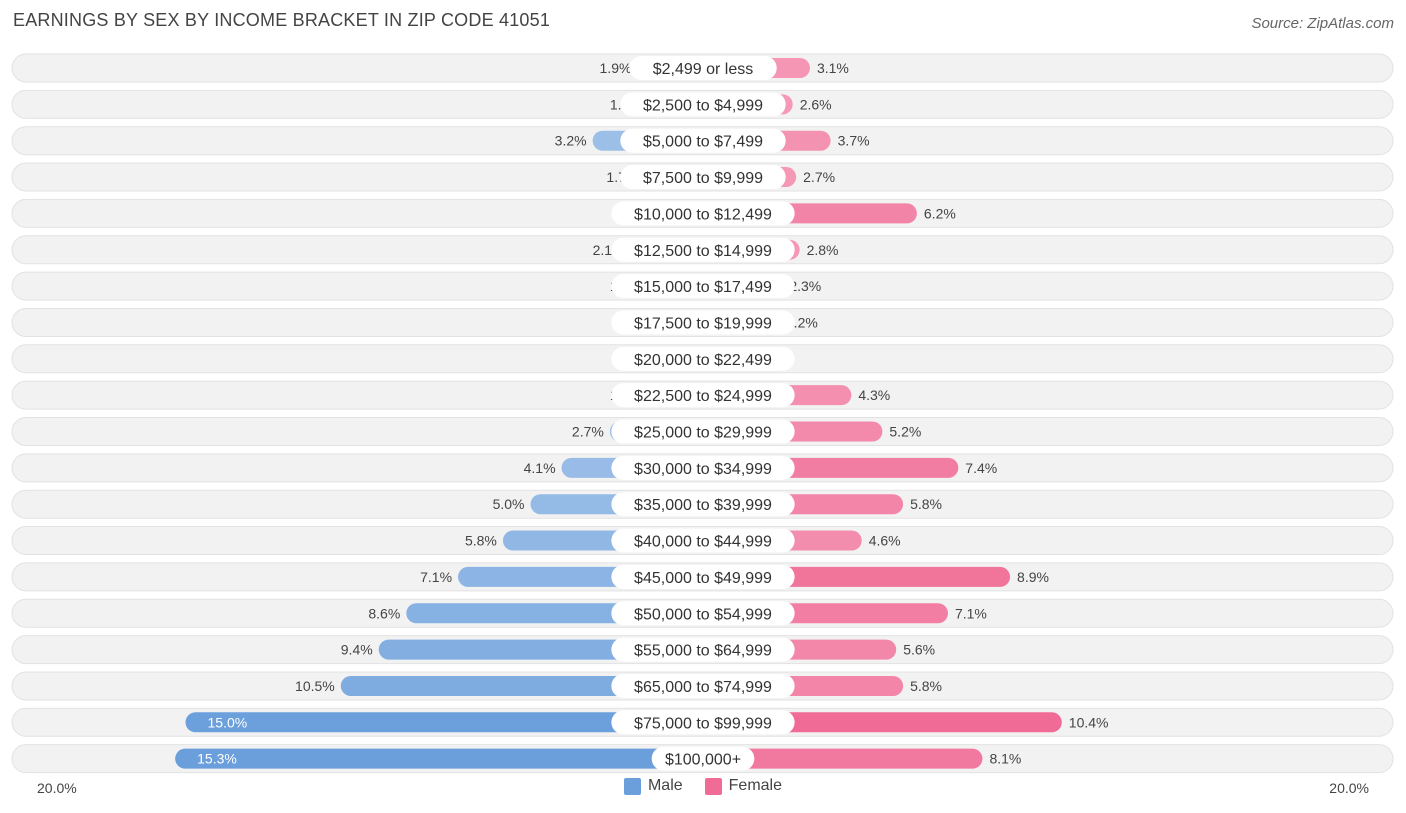 The image size is (1406, 813). Describe the element at coordinates (357, 650) in the screenshot. I see `value-label-male: 9.4%` at that location.